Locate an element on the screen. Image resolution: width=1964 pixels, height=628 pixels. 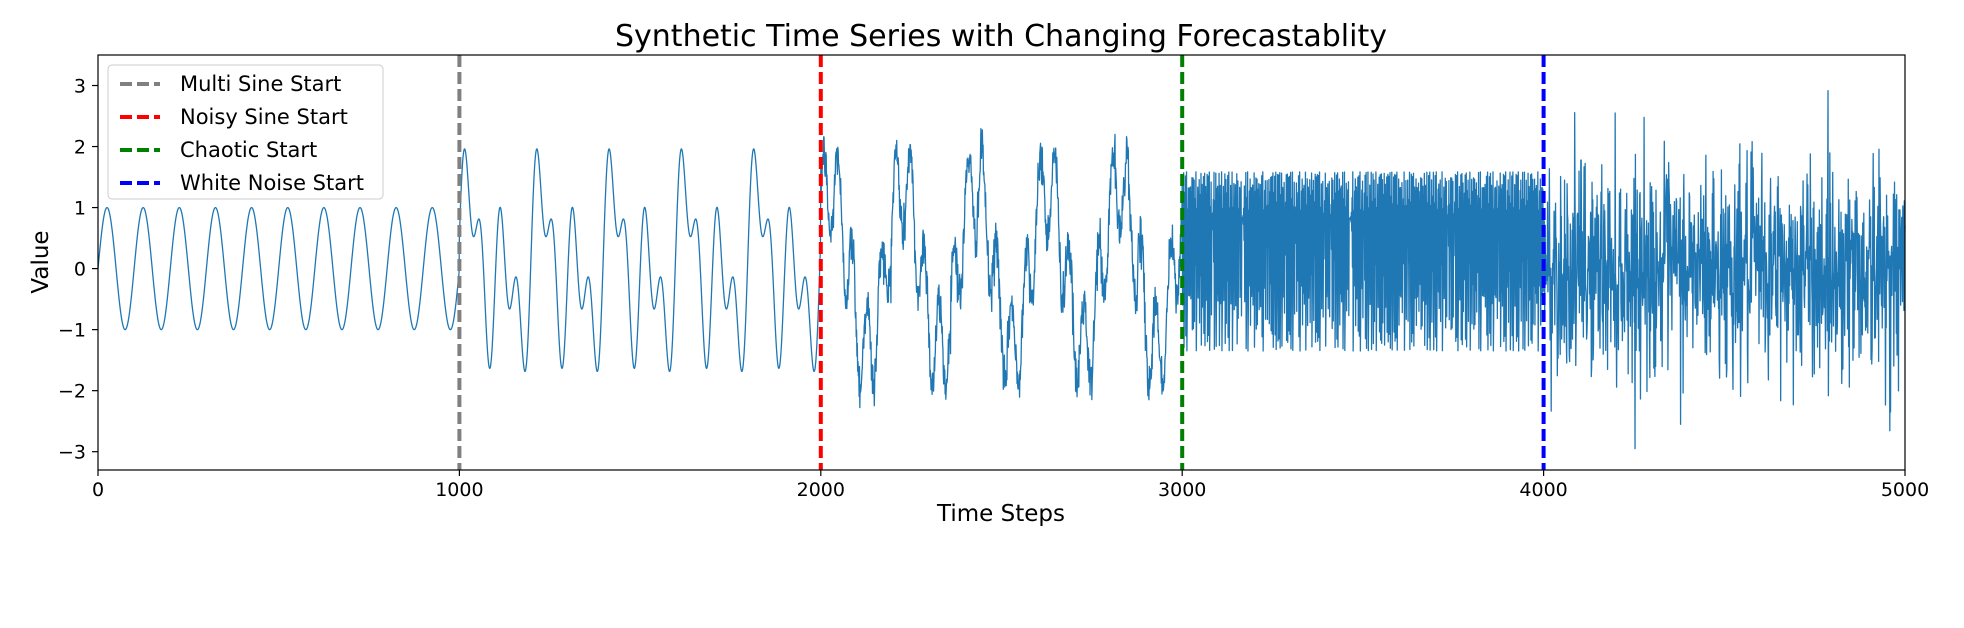
y-tick-label: −3 is located at coordinates (72, 453).